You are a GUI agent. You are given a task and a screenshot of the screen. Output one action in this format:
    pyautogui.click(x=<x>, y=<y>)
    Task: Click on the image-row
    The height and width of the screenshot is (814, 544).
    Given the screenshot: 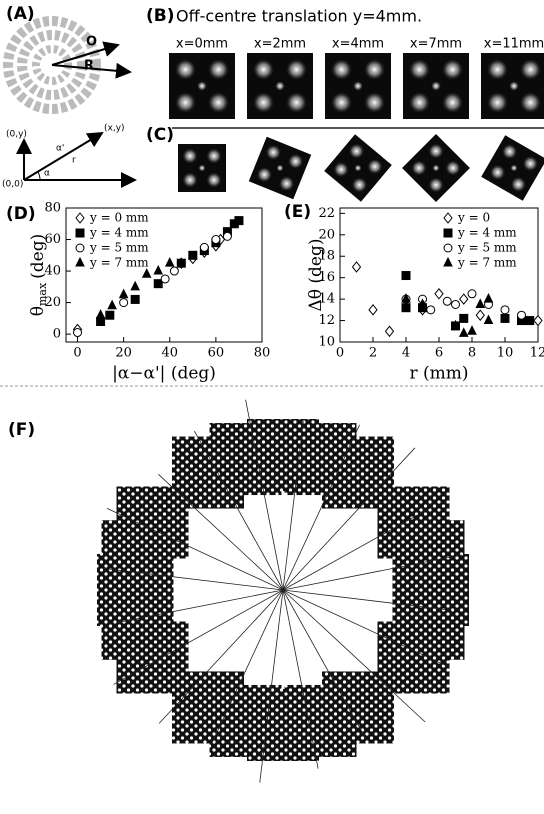 What is the action you would take?
    pyautogui.click(x=361, y=168)
    